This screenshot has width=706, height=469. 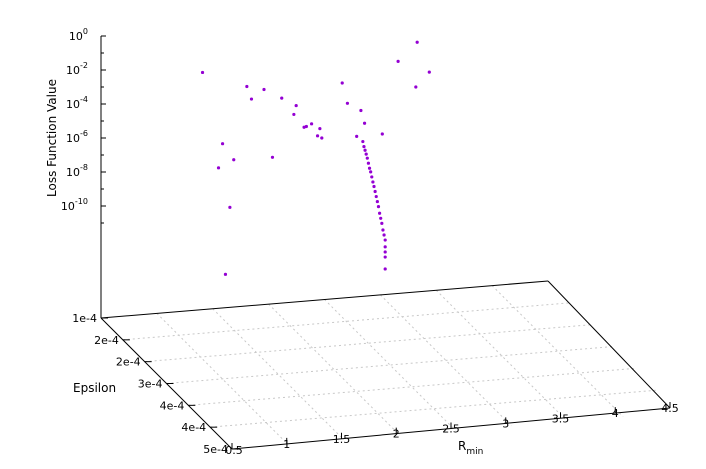 What do you see at coordinates (474, 452) in the screenshot?
I see `x-axis-label-sub: min` at bounding box center [474, 452].